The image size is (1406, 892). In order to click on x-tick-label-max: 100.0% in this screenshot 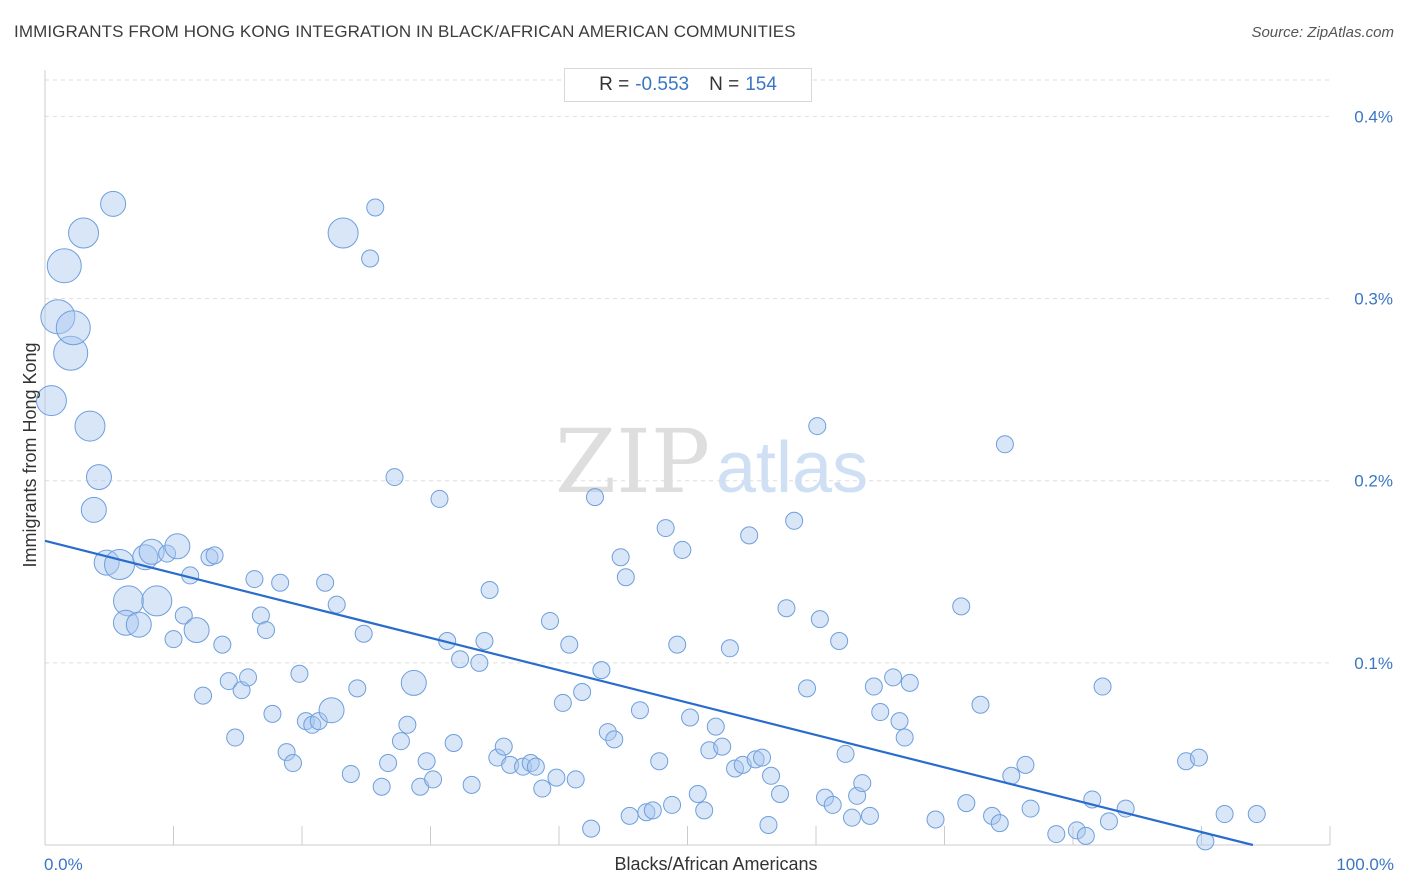, I will do `click(1365, 864)`.